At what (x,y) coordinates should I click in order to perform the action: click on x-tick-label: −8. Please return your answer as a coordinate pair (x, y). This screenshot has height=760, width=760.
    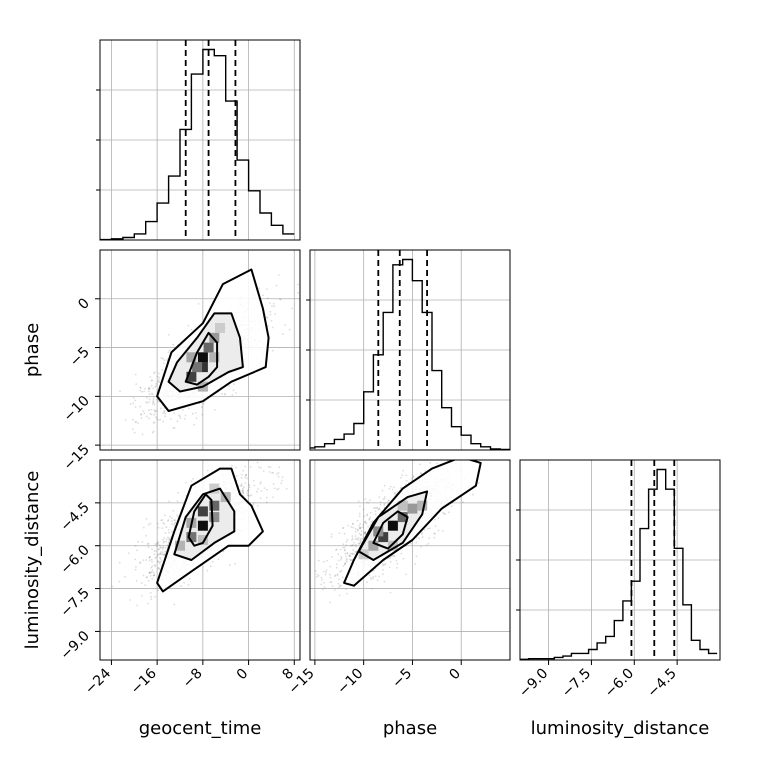
    Looking at the image, I should click on (193, 679).